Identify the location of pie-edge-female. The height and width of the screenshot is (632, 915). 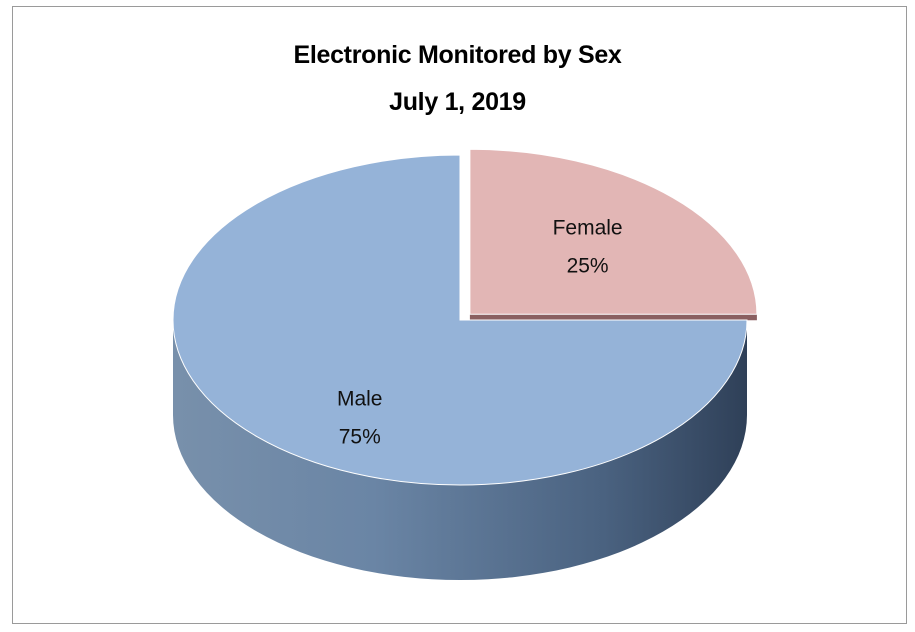
(613, 317).